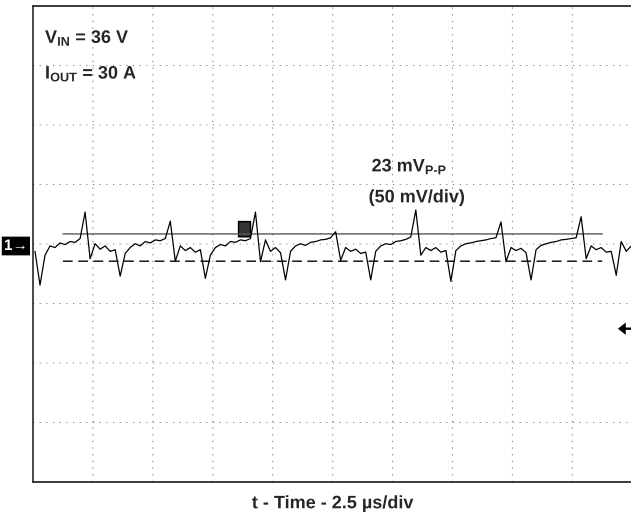 This screenshot has width=631, height=524. Describe the element at coordinates (409, 166) in the screenshot. I see `text: 23 mV$_{P-P}$` at that location.